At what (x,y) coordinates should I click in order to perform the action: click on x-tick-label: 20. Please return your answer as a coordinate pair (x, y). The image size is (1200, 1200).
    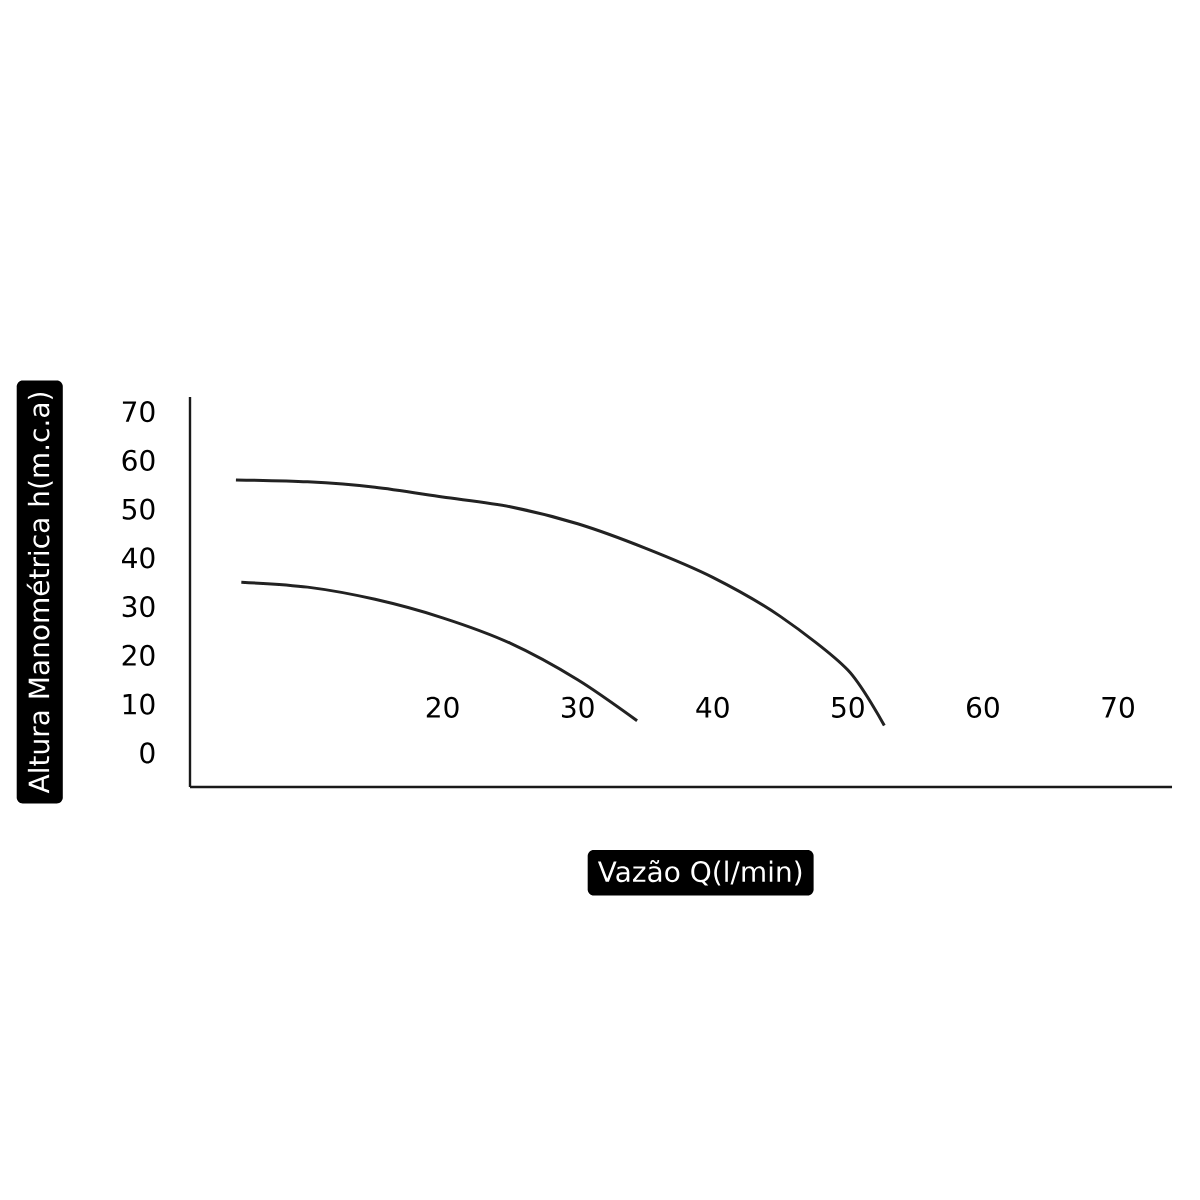
    Looking at the image, I should click on (442, 707).